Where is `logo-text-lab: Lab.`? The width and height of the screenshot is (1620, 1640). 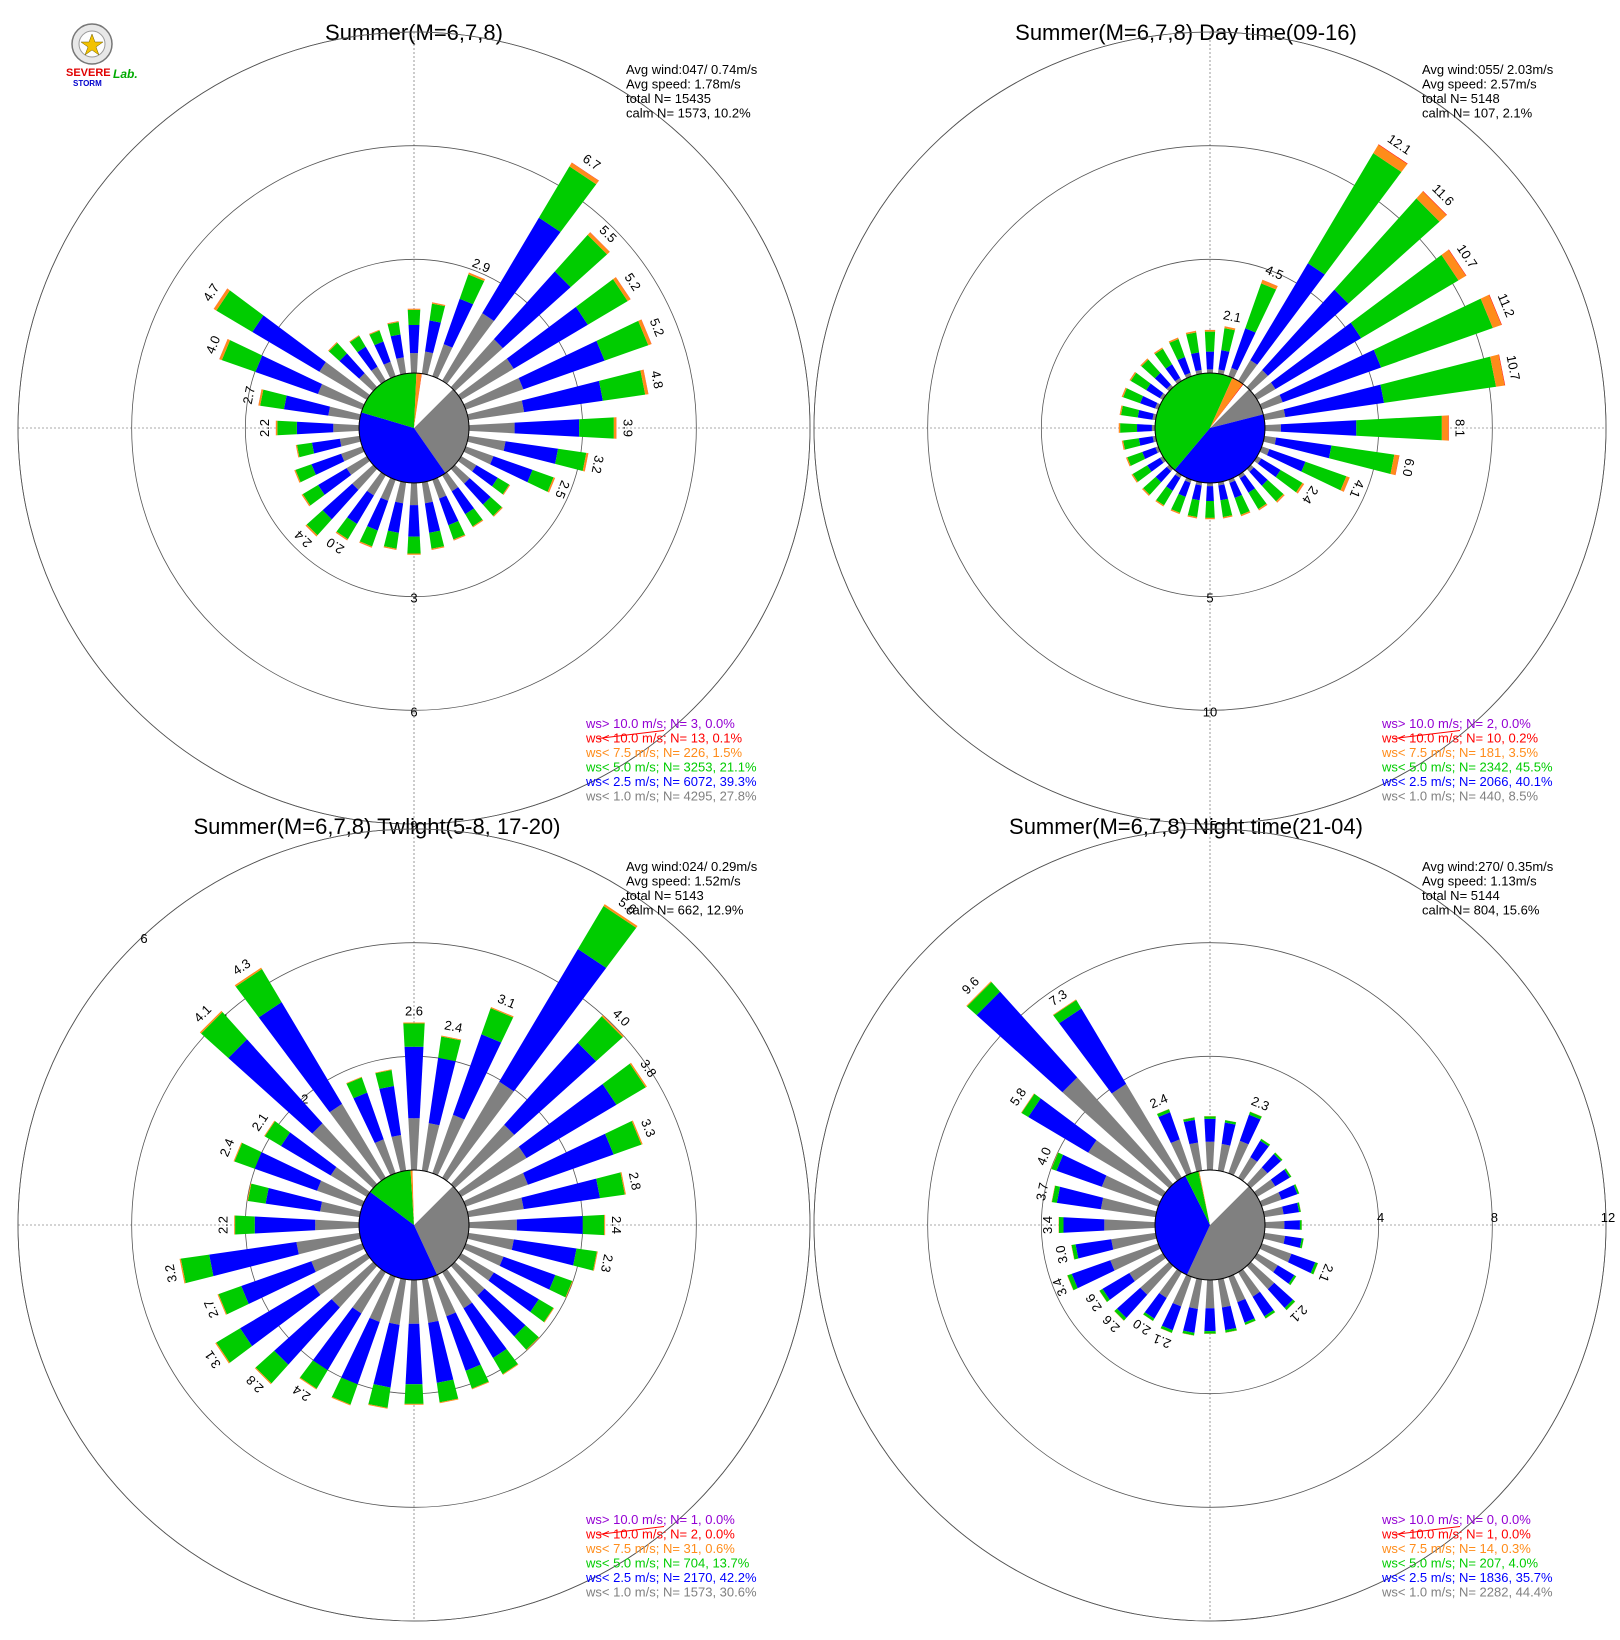 logo-text-lab: Lab. is located at coordinates (125, 74).